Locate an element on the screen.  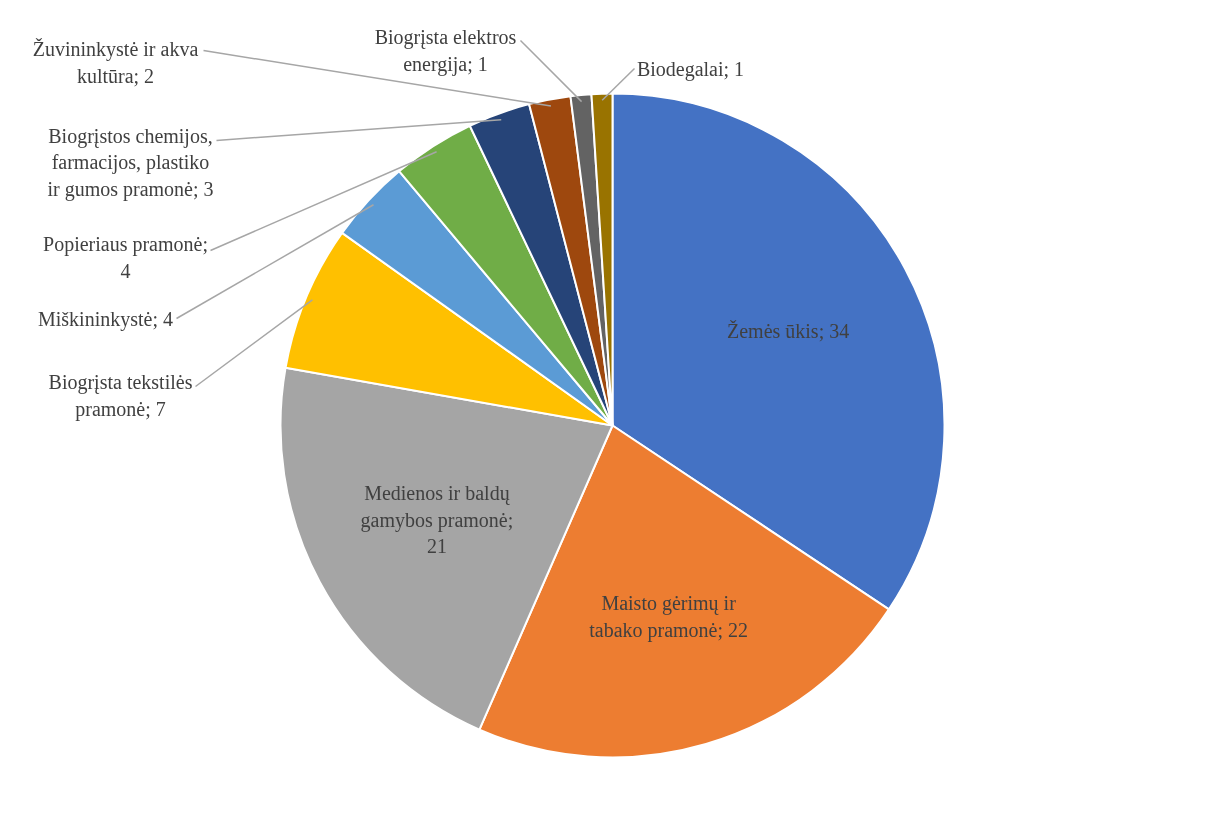
slice-label: Biogrįsta elektros energija; 1 is located at coordinates (445, 51).